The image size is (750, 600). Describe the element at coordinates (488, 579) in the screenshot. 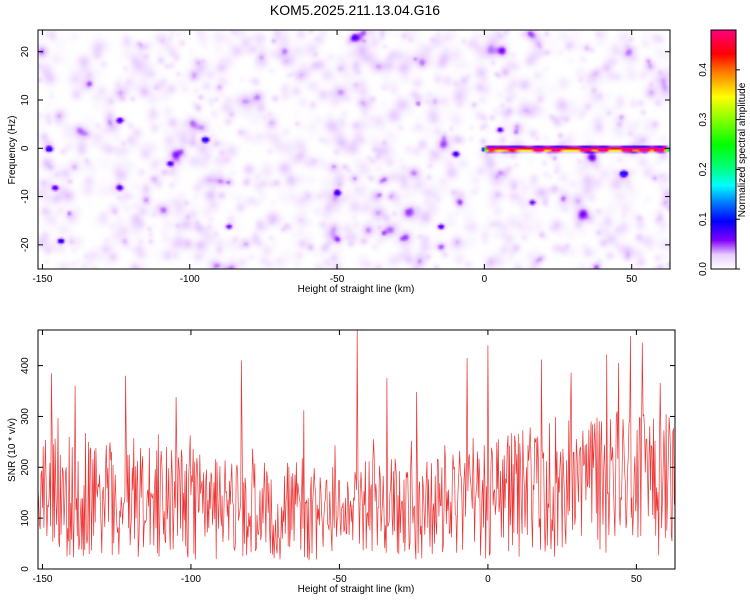

I see `snr-x-tick-label: 0` at that location.